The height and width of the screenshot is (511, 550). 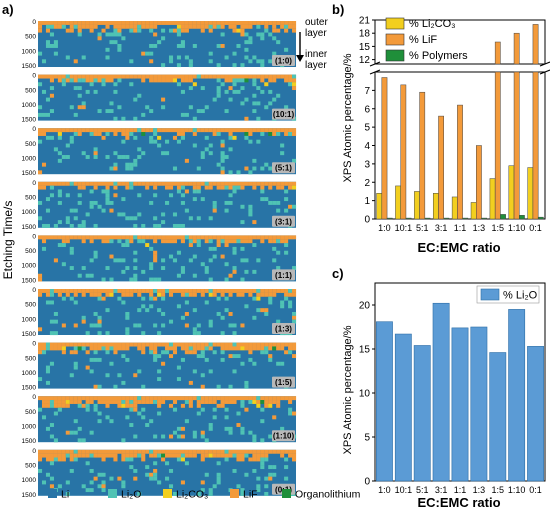 What do you see at coordinates (283, 221) in the screenshot?
I see `strip-label-badge` at bounding box center [283, 221].